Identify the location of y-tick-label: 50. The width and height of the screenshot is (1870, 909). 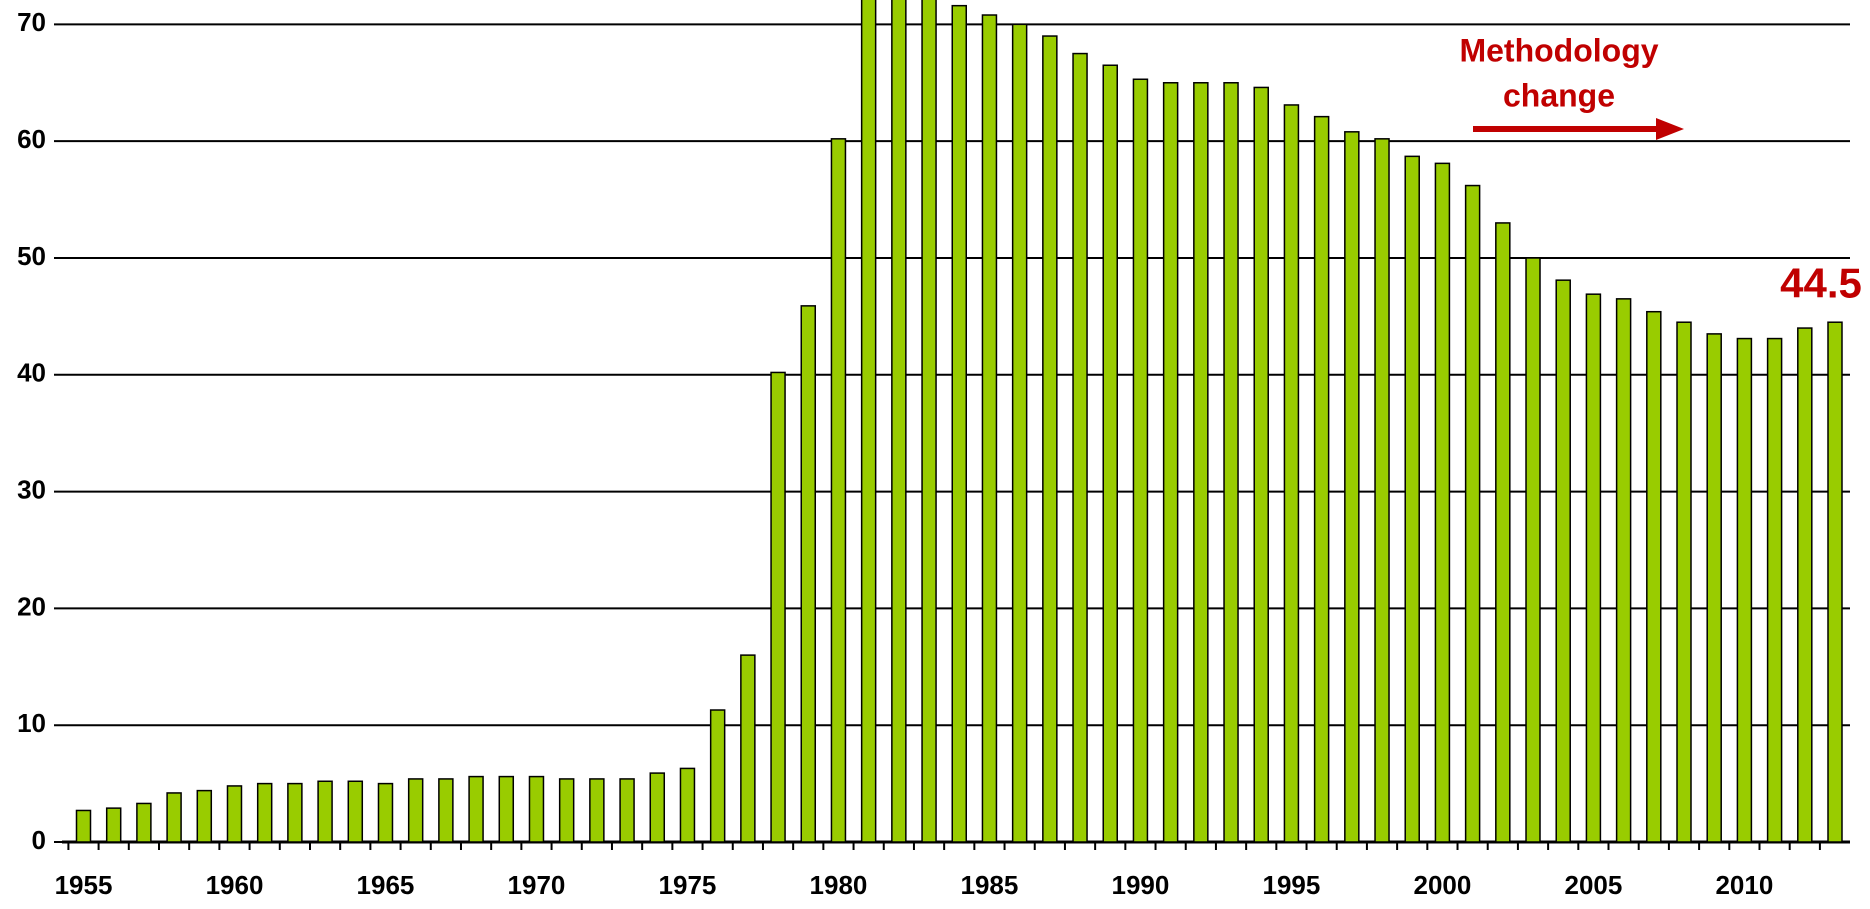
(31, 256).